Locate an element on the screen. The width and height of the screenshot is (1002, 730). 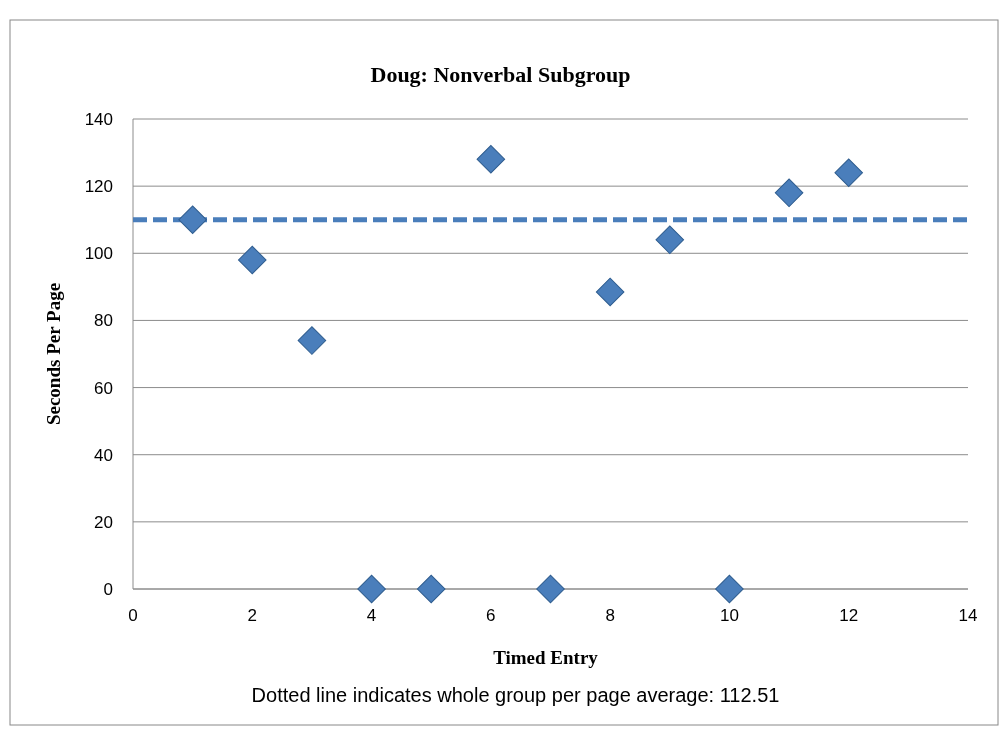
text: Dotted line indicates whole group per page average: 112.51 is located at coordinates (515, 695).